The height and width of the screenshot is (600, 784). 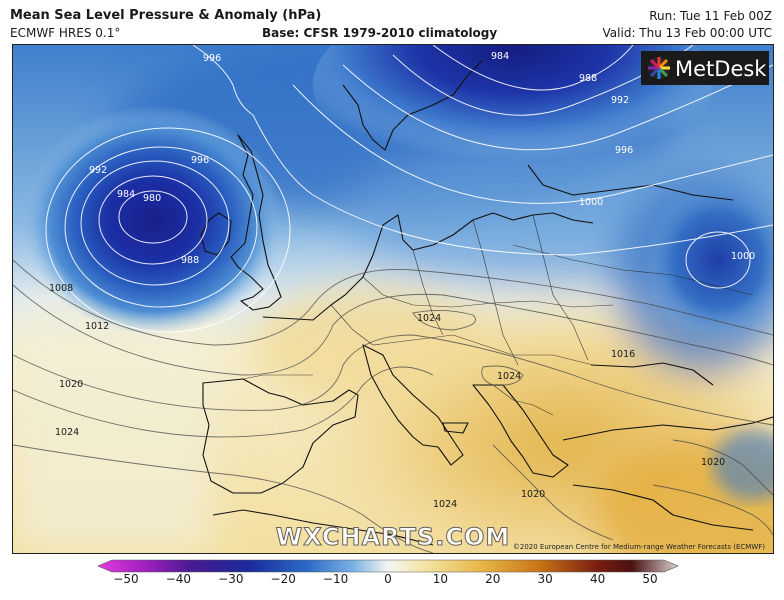 I want to click on colorbar-tick-label: 10, so click(x=440, y=579).